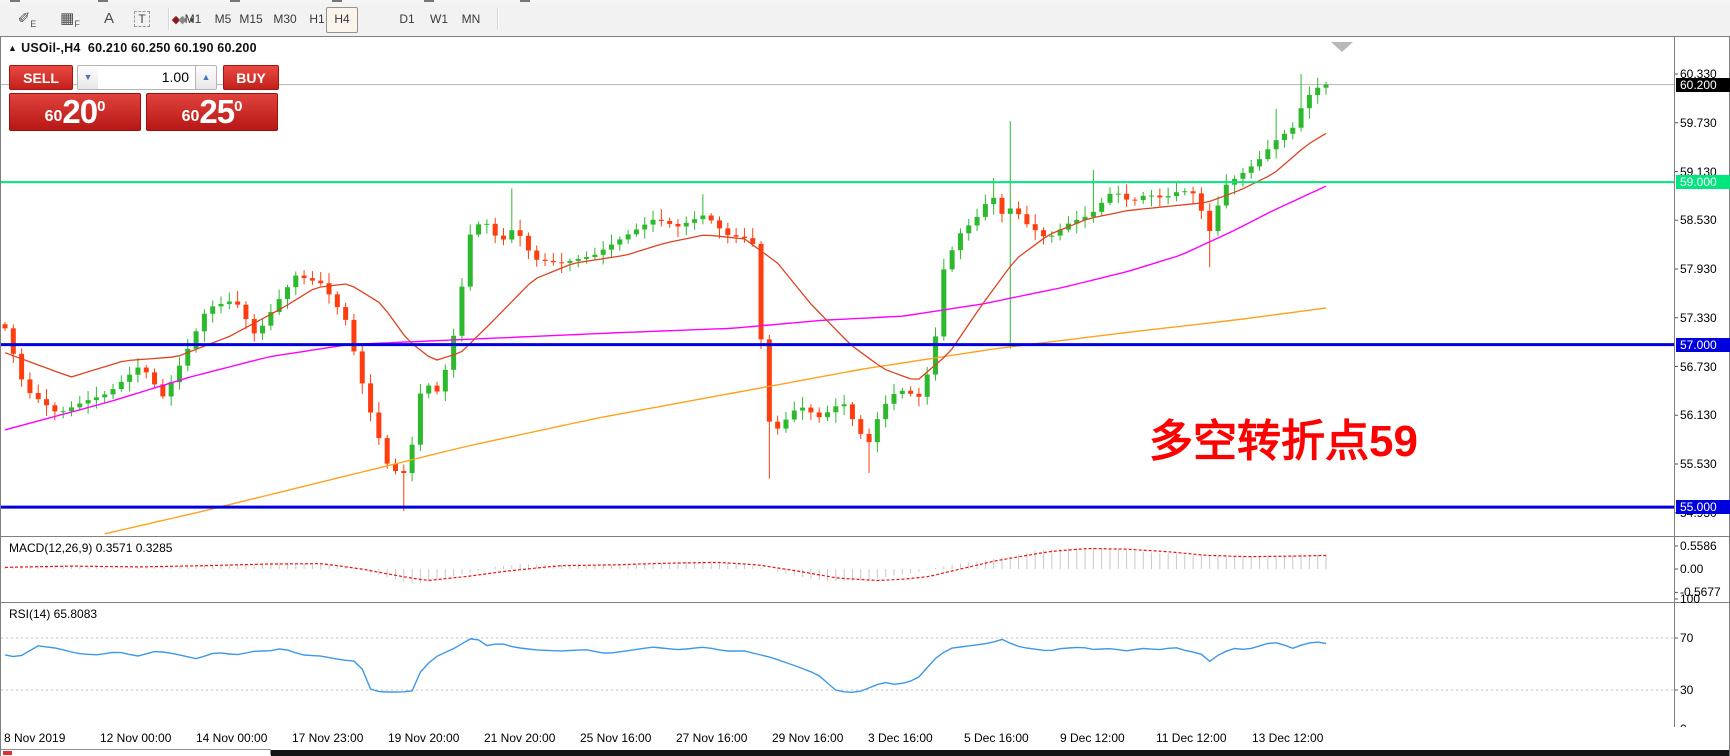  Describe the element at coordinates (1687, 690) in the screenshot. I see `rsi-tick-label: 30` at that location.